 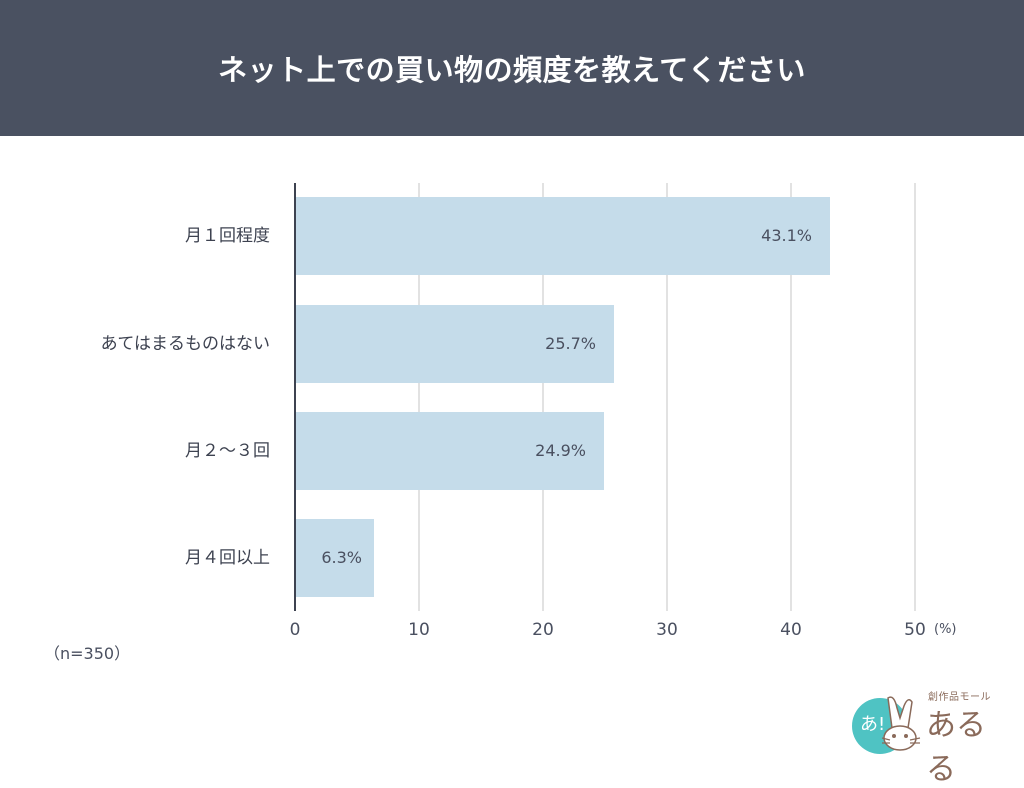 I want to click on bar-monthly-4-plus: 6.3%, so click(x=334, y=558).